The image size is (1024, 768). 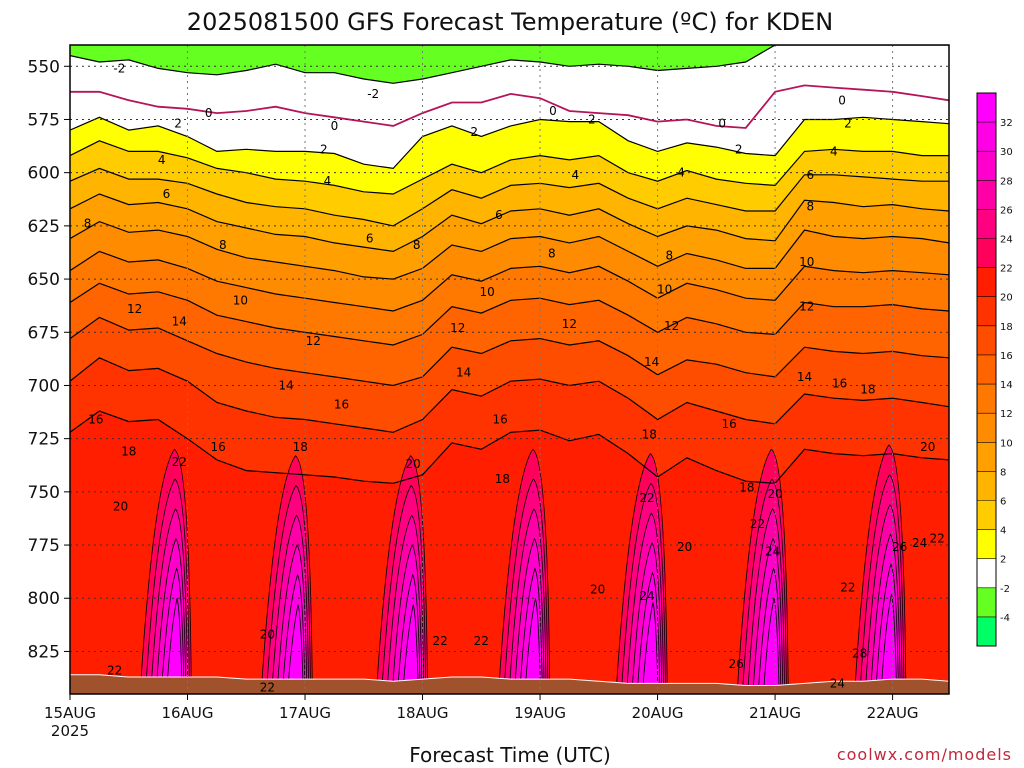 I want to click on x-axis-title: Forecast Time (UTC), so click(x=510, y=755).